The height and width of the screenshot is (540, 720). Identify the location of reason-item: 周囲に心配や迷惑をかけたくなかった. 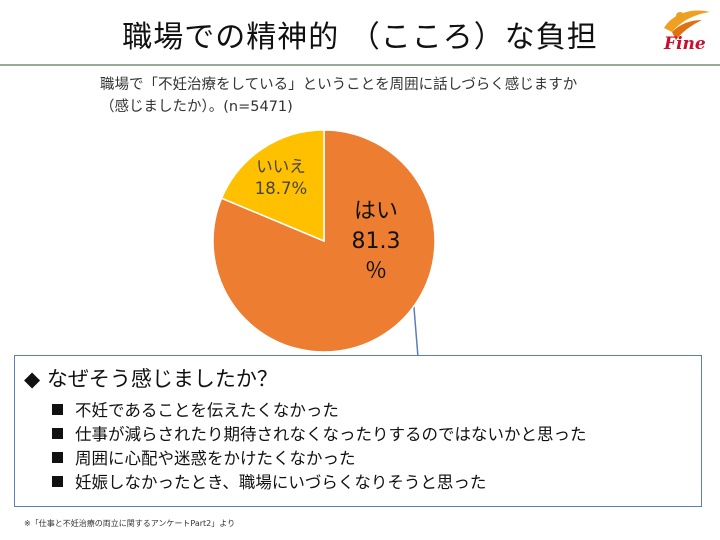
(319, 459).